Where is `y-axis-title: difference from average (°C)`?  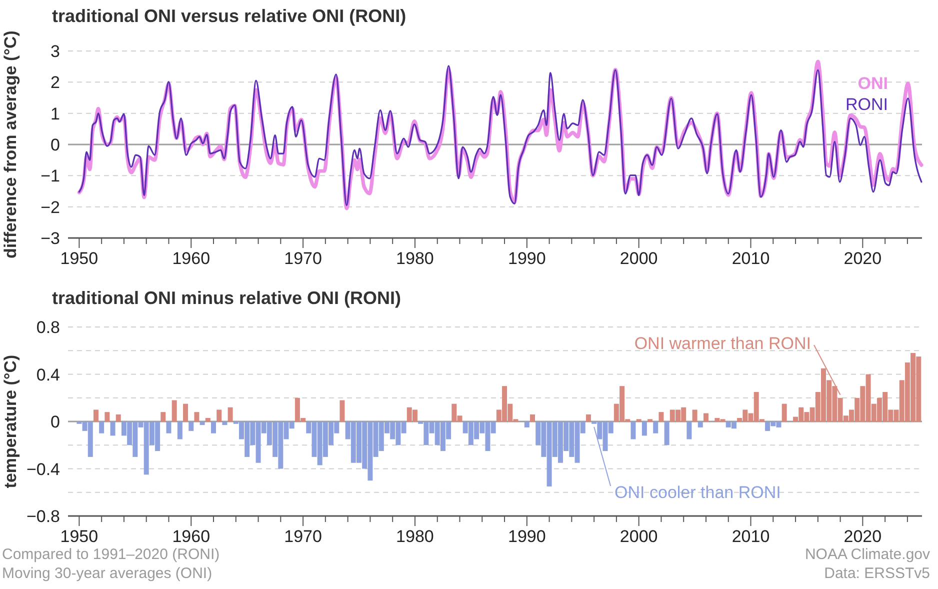
y-axis-title: difference from average (°C) is located at coordinates (10, 144).